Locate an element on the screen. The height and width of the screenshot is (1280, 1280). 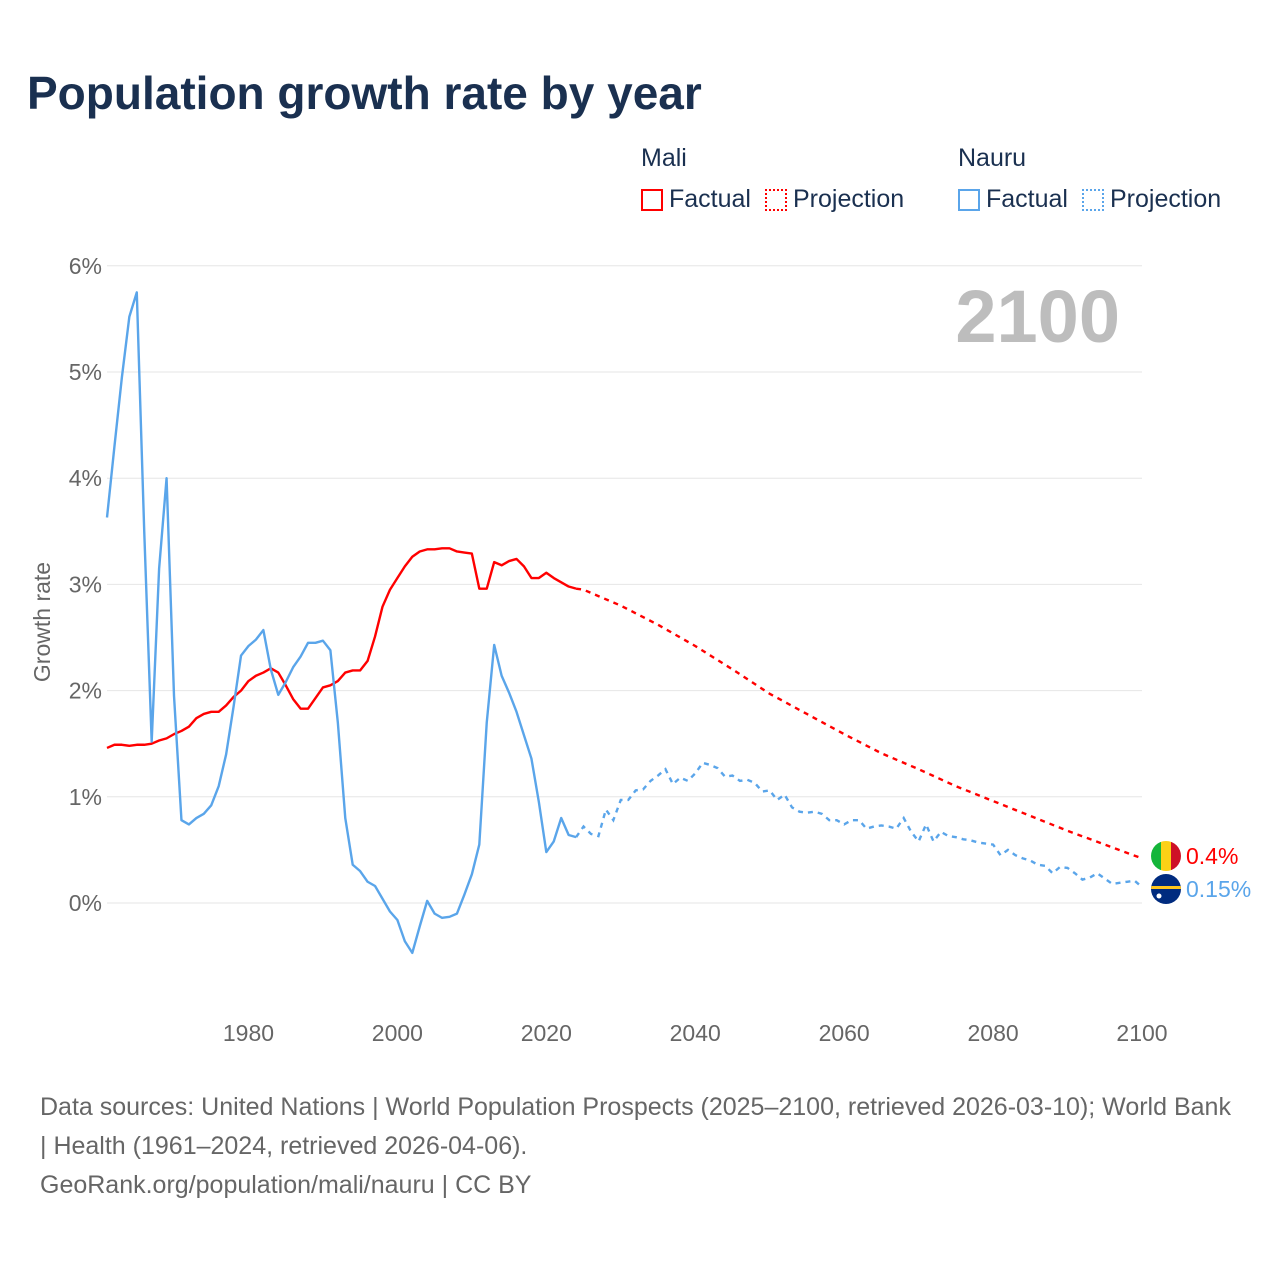
y-tick-label: 2% is located at coordinates (85, 691).